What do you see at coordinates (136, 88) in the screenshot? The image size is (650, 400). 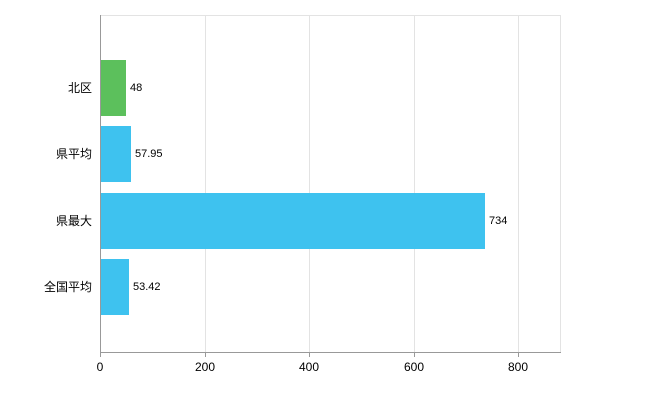 I see `bar-value-label: 48` at bounding box center [136, 88].